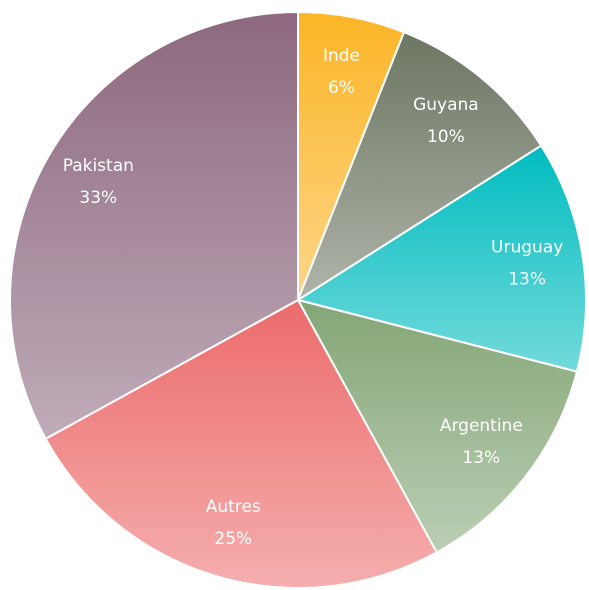 This screenshot has height=590, width=589. I want to click on slice-label: Argentine, so click(481, 426).